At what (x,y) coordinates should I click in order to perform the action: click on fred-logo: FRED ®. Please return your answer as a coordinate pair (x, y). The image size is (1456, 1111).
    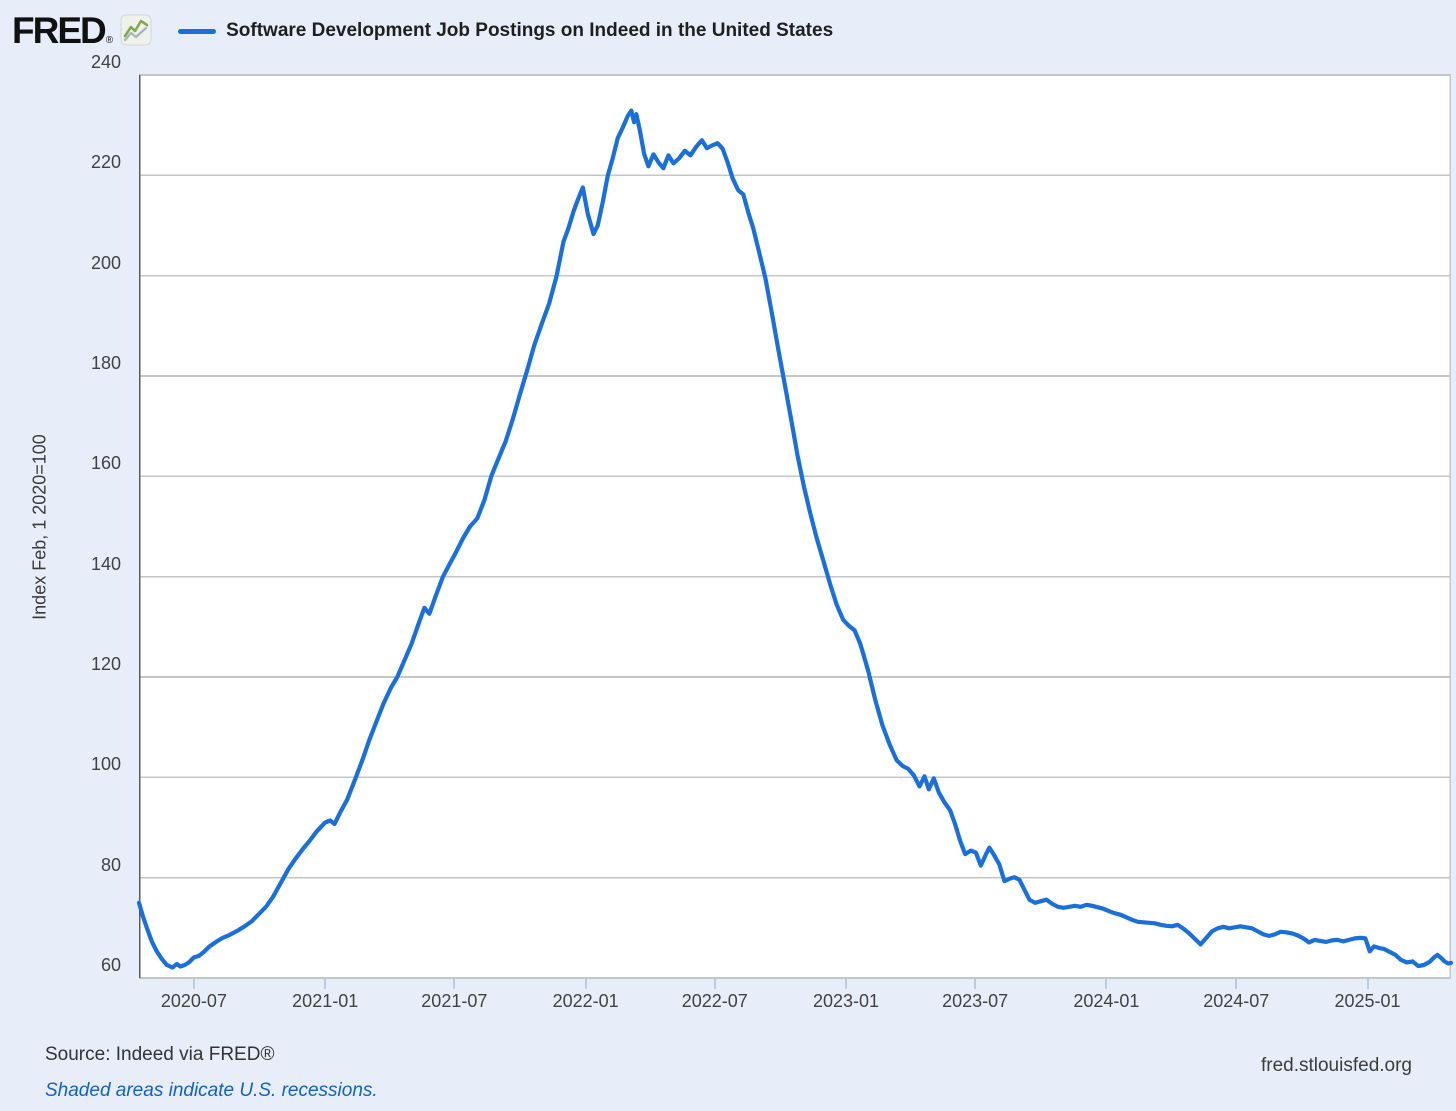
    Looking at the image, I should click on (64, 30).